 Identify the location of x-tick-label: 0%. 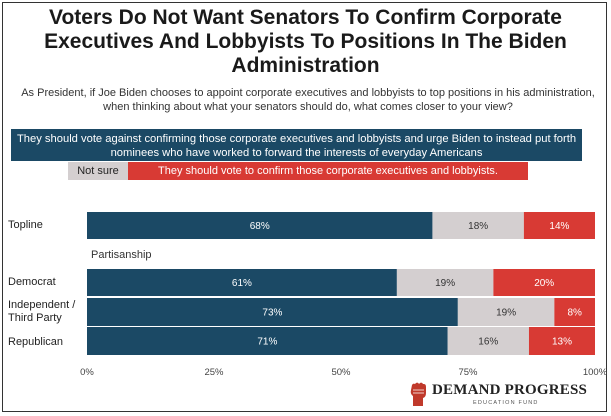
(87, 372).